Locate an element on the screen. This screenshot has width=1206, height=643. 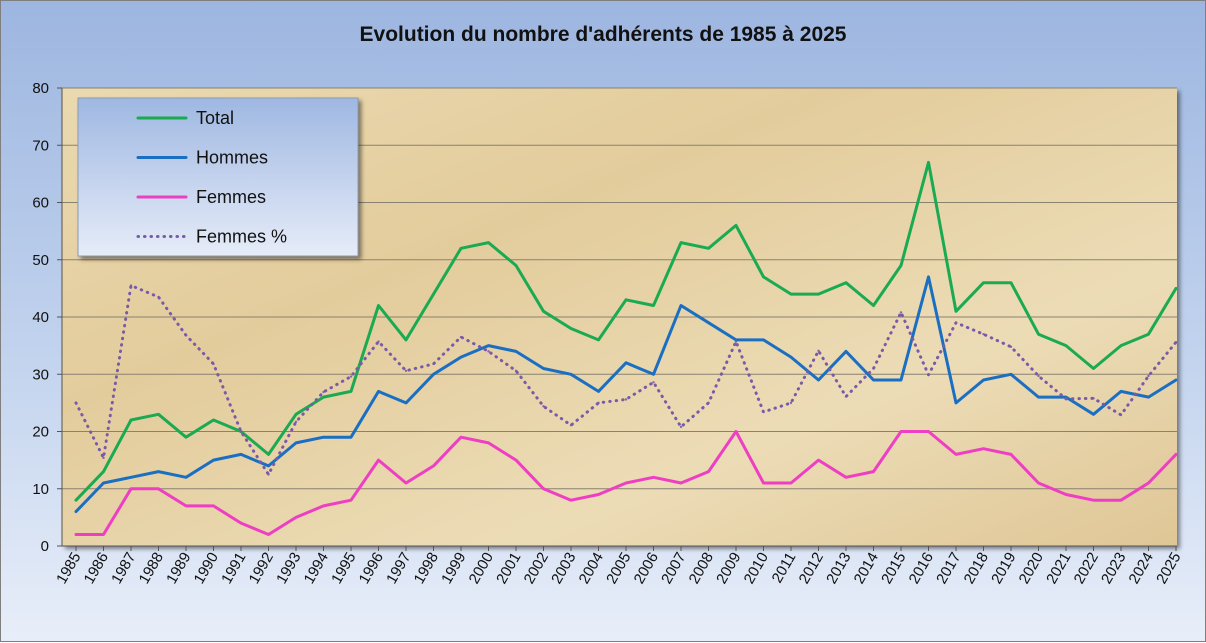
x-tick-label: 1987 is located at coordinates (123, 568).